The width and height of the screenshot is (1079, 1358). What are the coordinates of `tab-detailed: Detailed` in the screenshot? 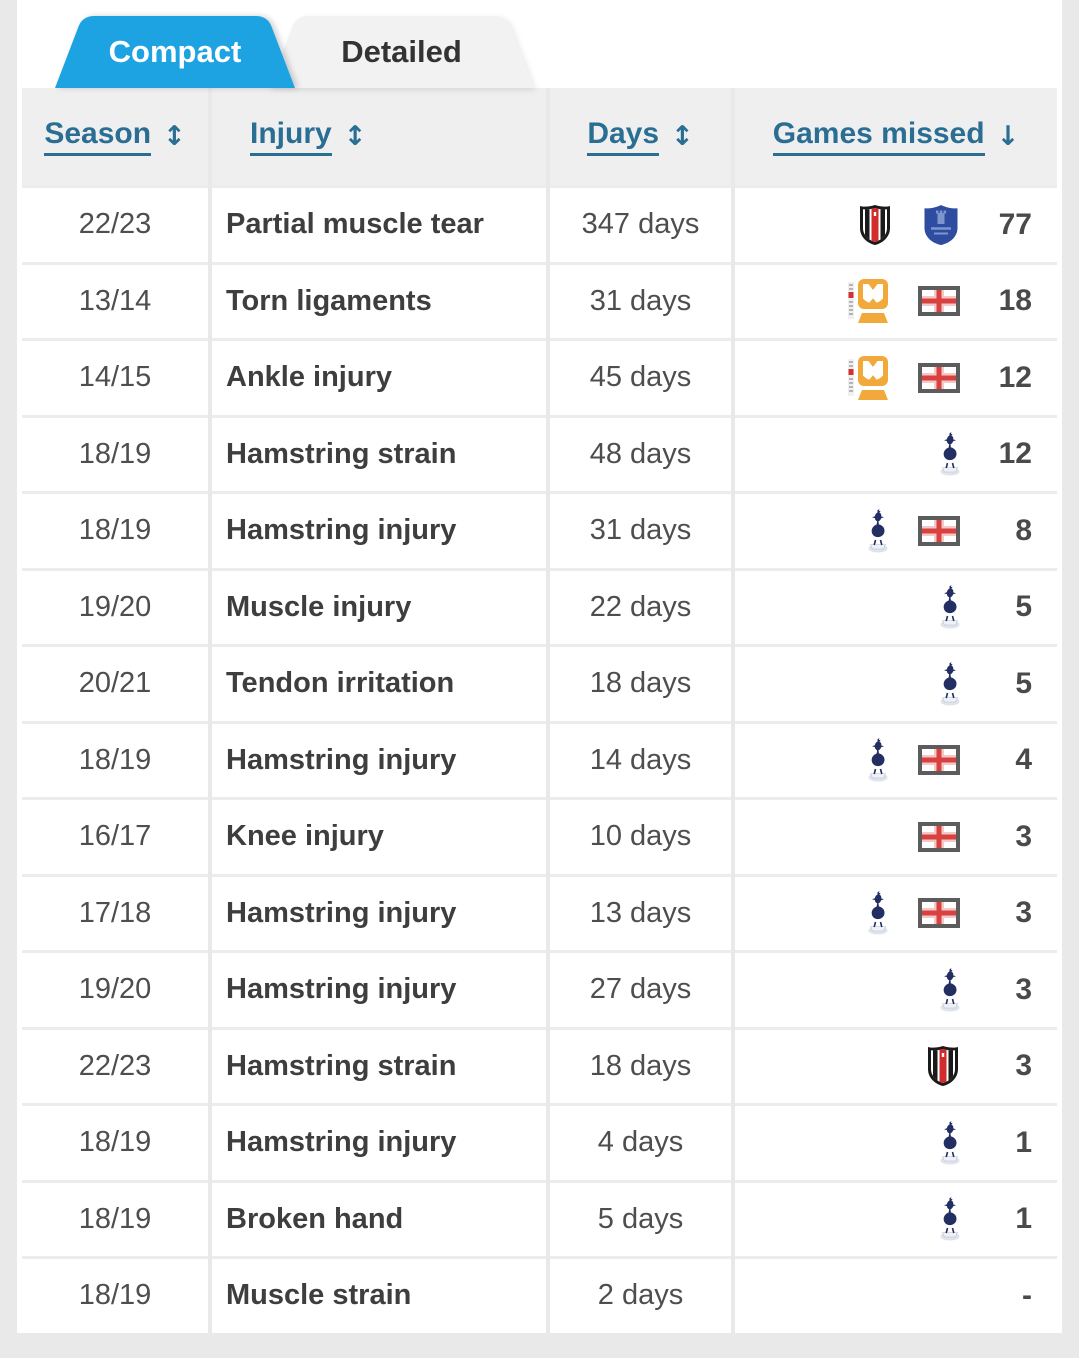 It's located at (401, 52).